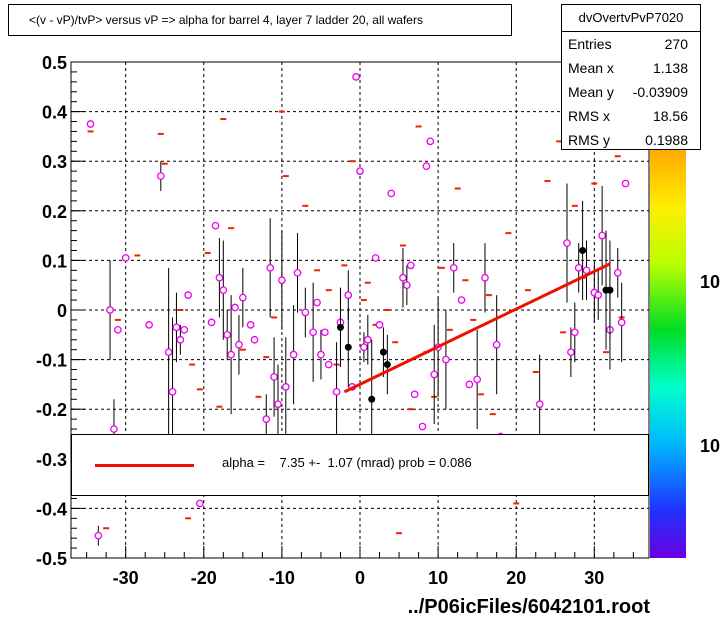 The width and height of the screenshot is (720, 620). Describe the element at coordinates (347, 462) in the screenshot. I see `legend-text: alpha = 7.35 +- 1.07 (mrad) prob = 0.086` at that location.